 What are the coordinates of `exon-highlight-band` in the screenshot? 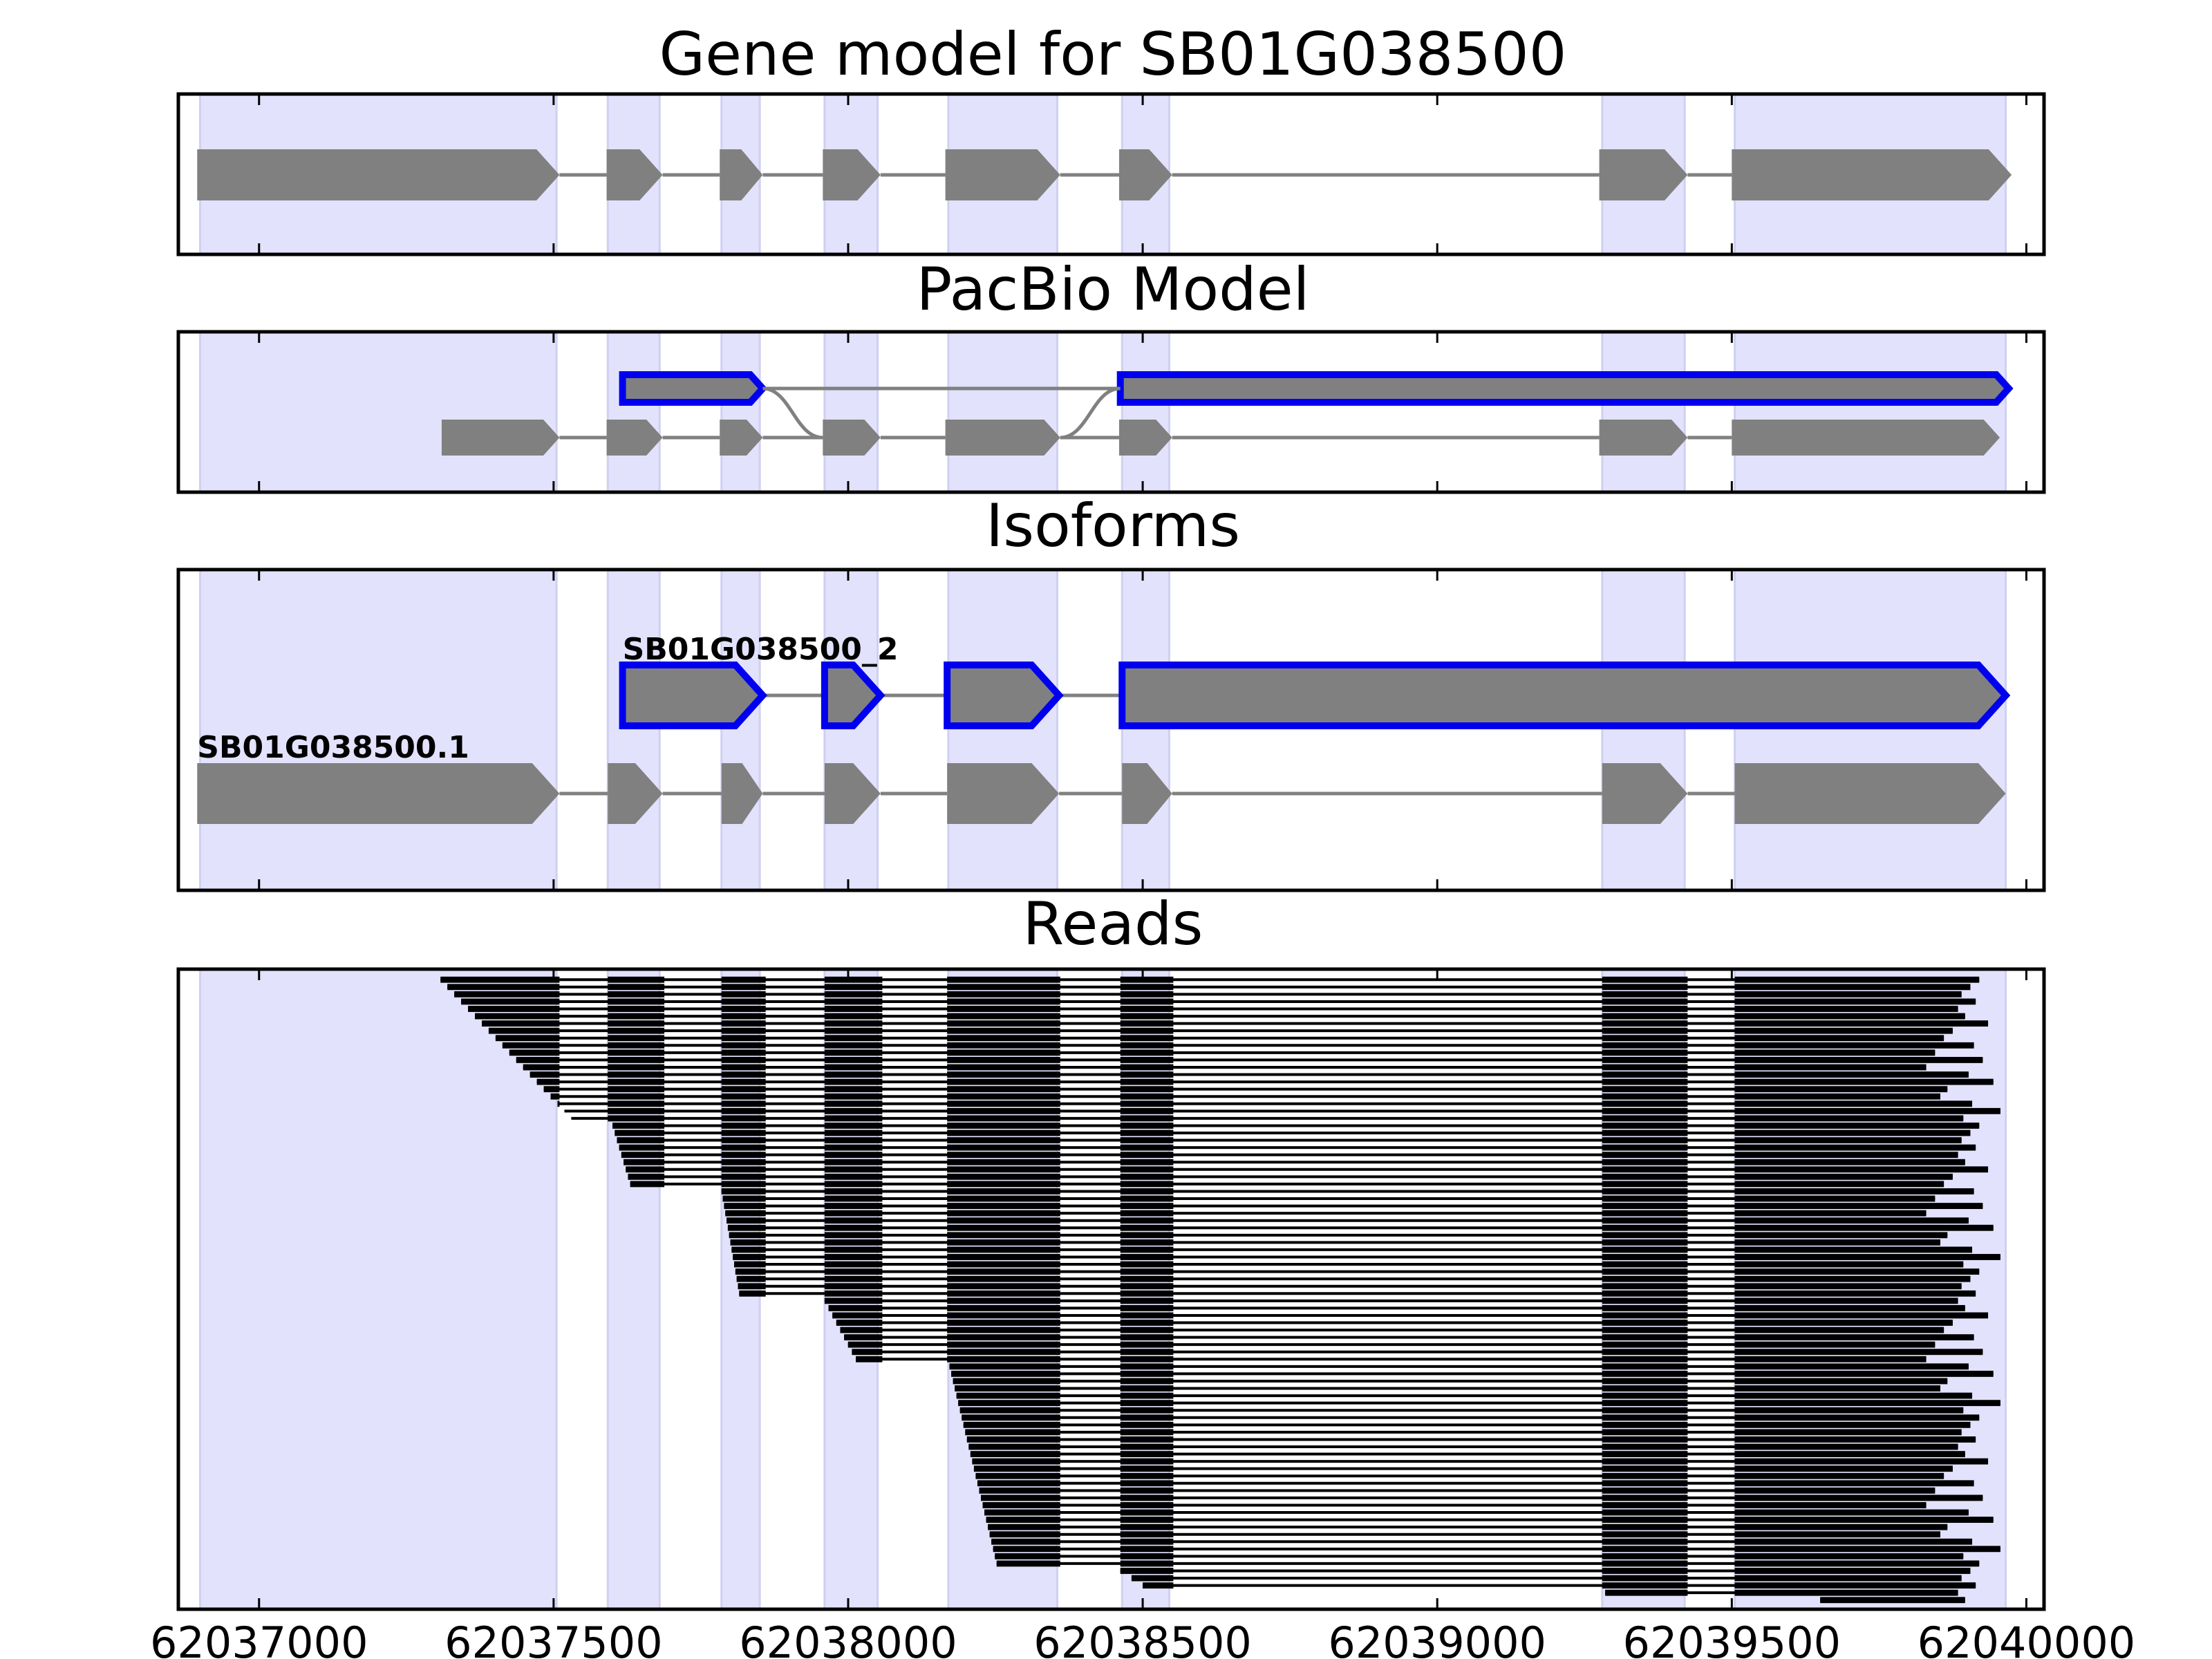 It's located at (1871, 412).